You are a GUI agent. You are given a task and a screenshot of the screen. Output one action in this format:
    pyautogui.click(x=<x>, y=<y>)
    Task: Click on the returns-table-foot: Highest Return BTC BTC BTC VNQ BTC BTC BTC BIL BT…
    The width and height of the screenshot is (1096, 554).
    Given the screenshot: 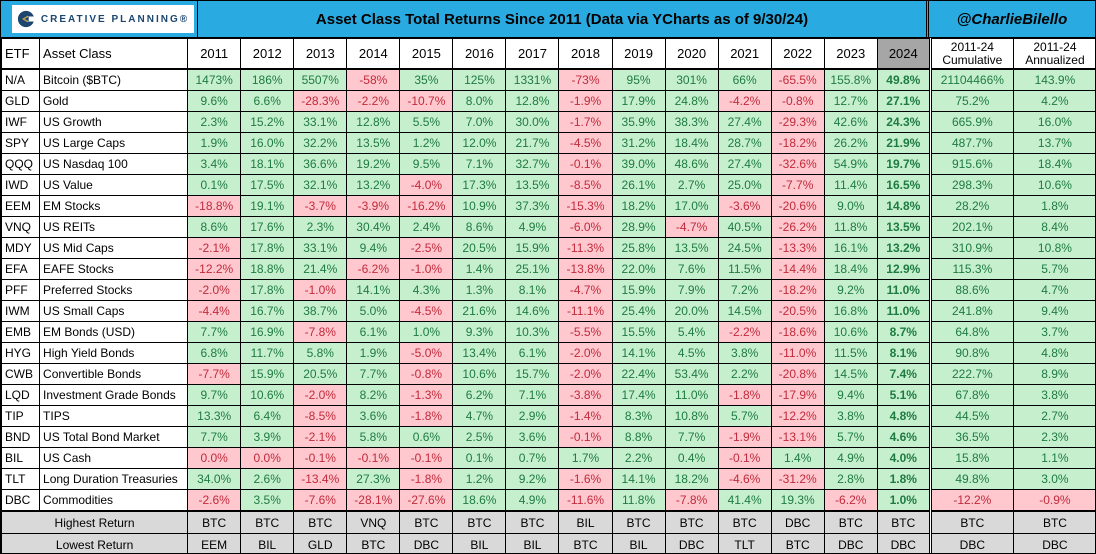 What is the action you would take?
    pyautogui.click(x=548, y=531)
    